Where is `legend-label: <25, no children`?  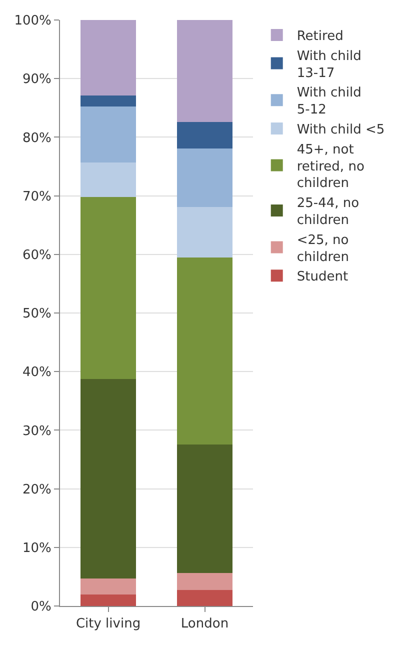 legend-label: <25, no children is located at coordinates (323, 248).